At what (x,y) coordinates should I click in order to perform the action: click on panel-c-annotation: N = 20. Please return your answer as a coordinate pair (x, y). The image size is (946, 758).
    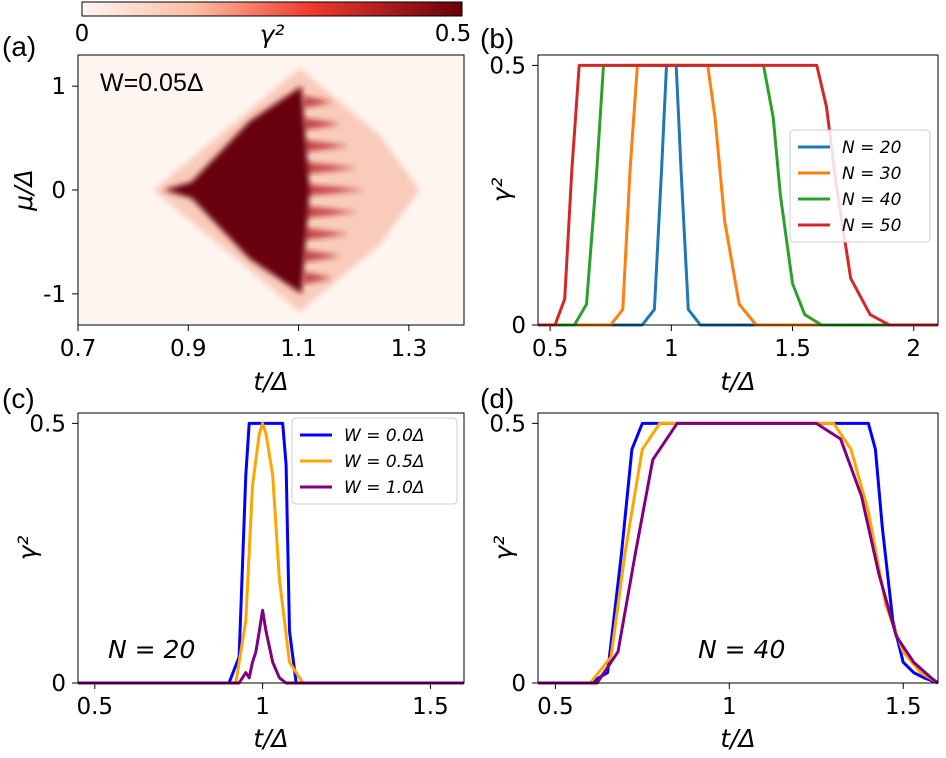
    Looking at the image, I should click on (151, 649).